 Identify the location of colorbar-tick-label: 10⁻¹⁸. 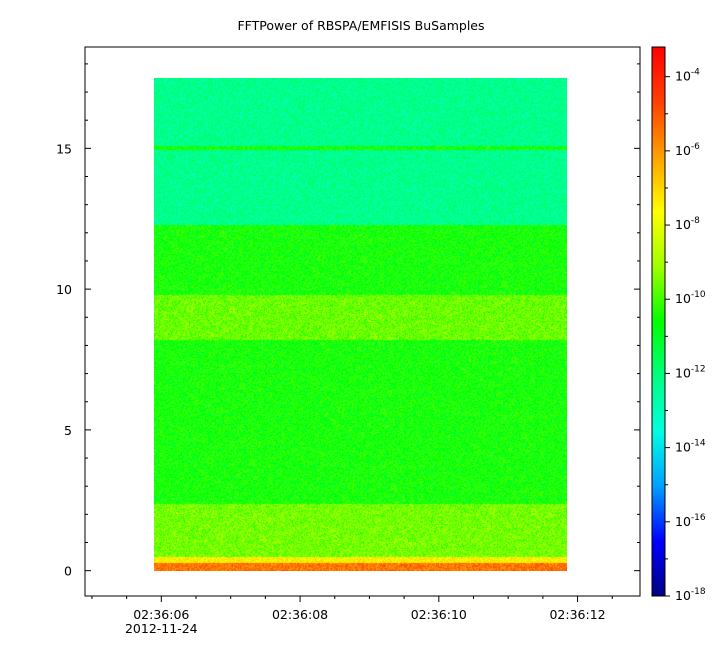
(690, 595).